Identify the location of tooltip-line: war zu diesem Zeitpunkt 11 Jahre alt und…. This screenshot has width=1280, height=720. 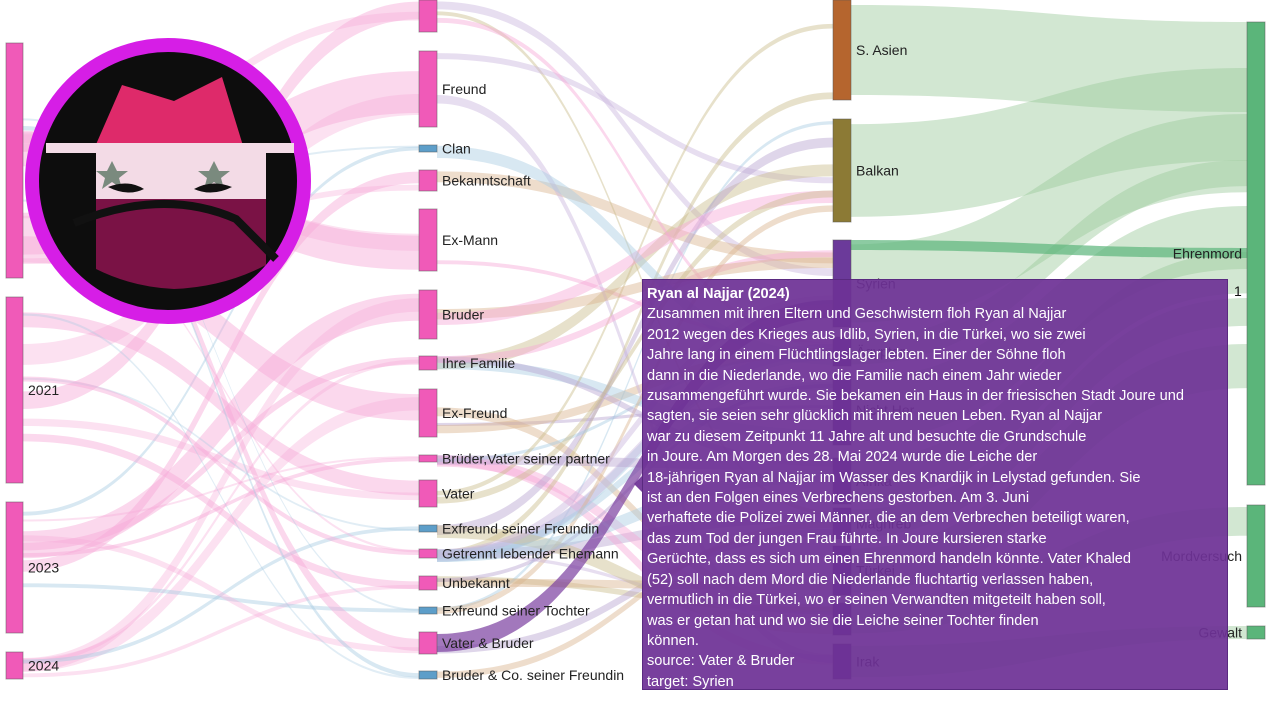
(867, 436).